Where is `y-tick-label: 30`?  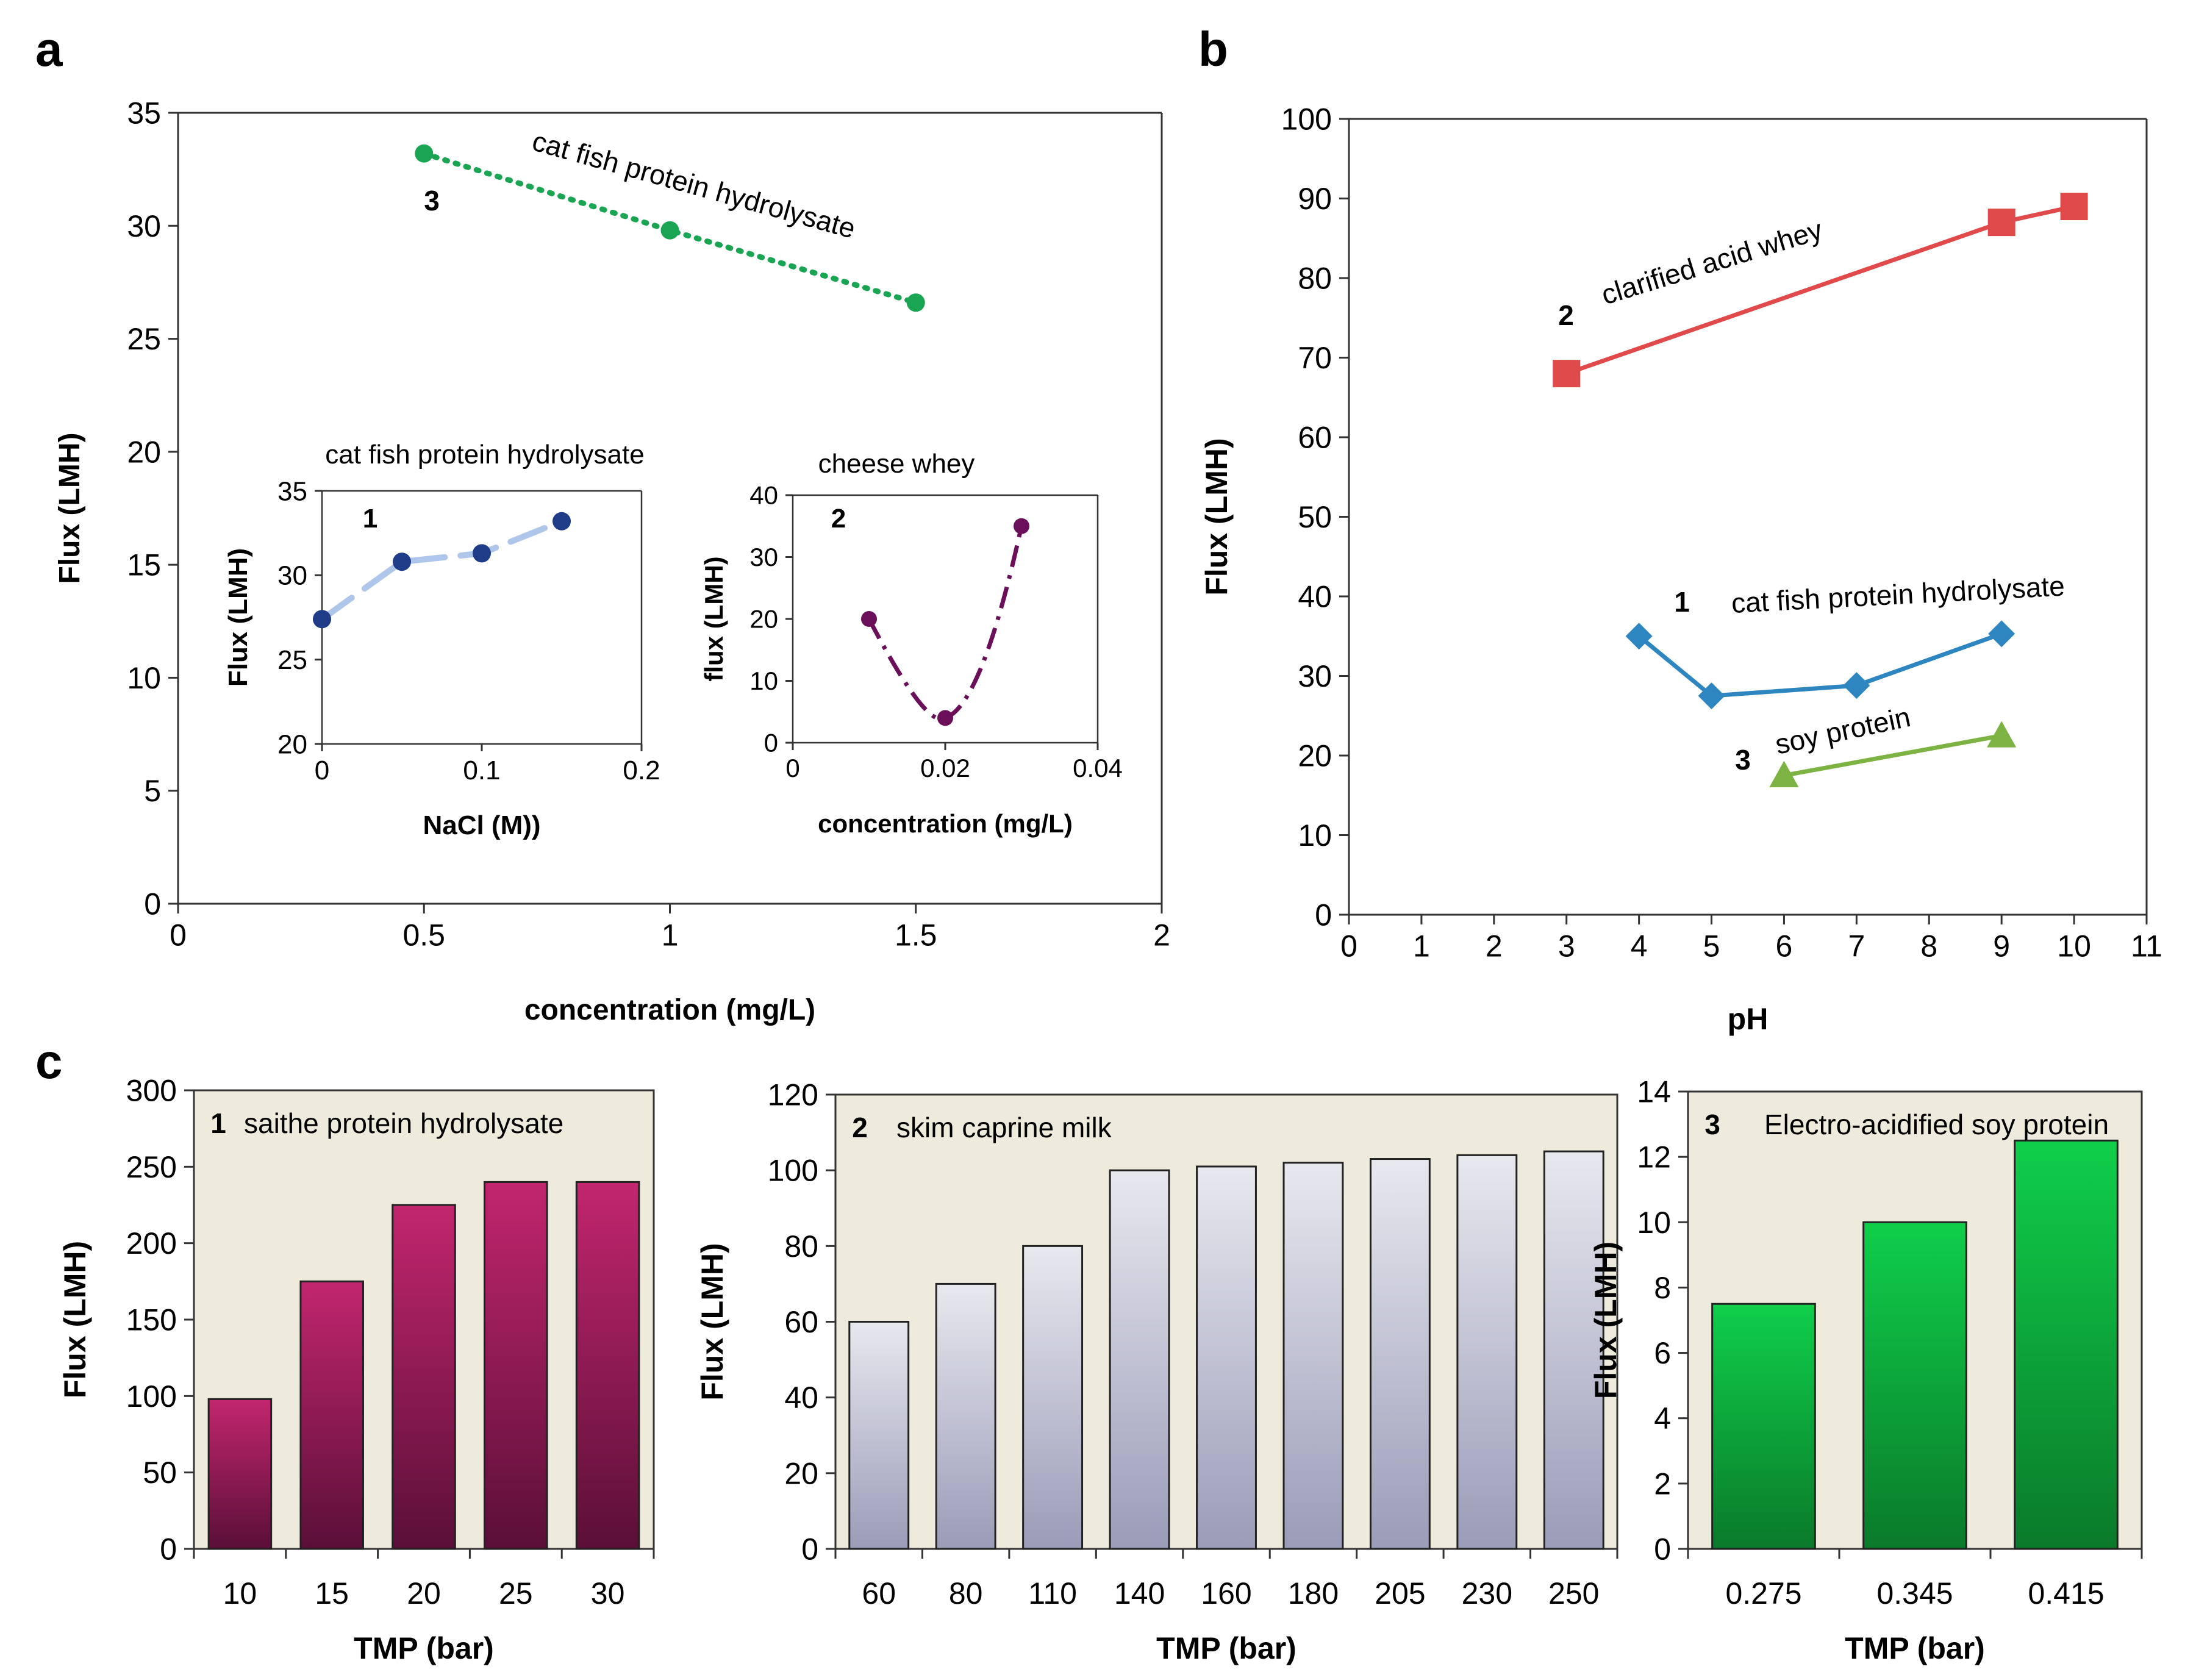
y-tick-label: 30 is located at coordinates (292, 576).